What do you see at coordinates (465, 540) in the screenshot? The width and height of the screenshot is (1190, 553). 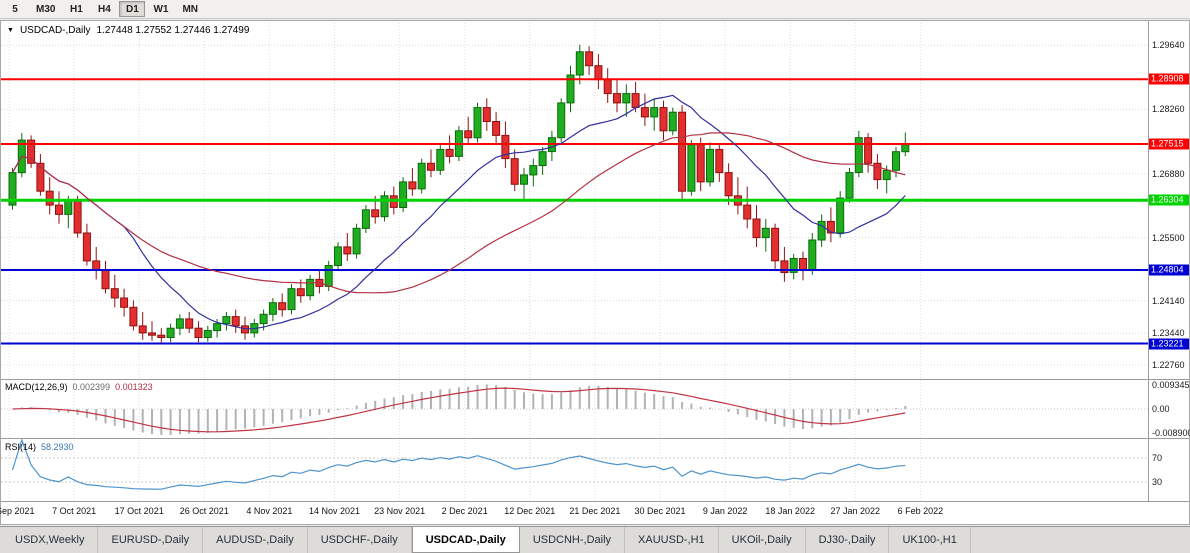 I see `tab-usdcad-daily: USDCAD-,Daily` at bounding box center [465, 540].